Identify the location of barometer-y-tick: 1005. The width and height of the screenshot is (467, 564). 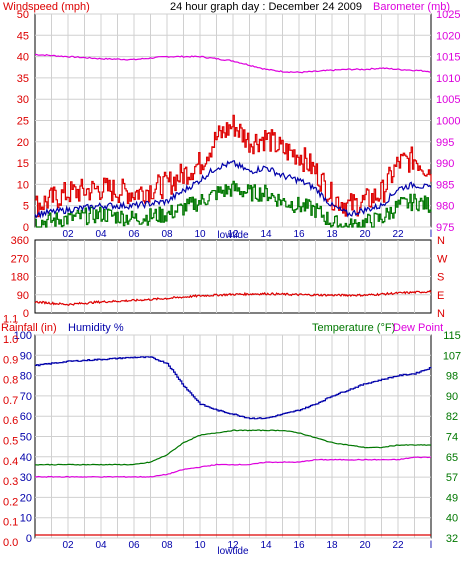
(448, 100).